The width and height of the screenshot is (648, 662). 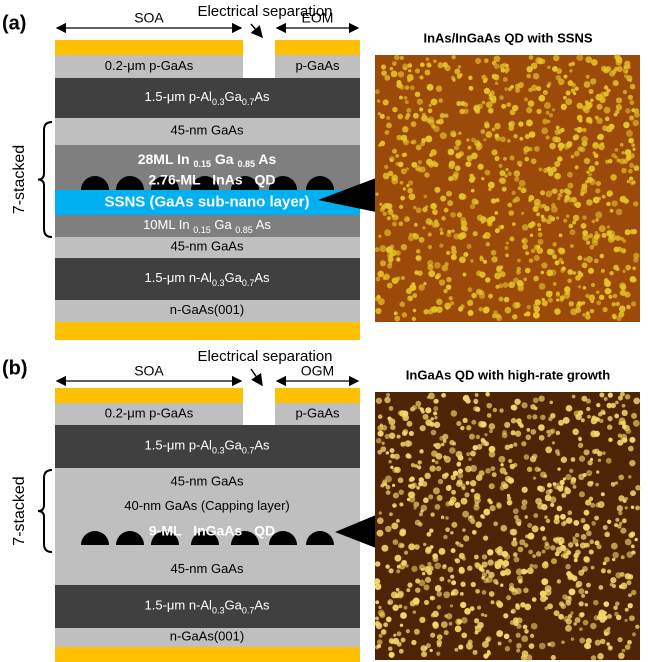 I want to click on subscript: 0.3, so click(x=218, y=102).